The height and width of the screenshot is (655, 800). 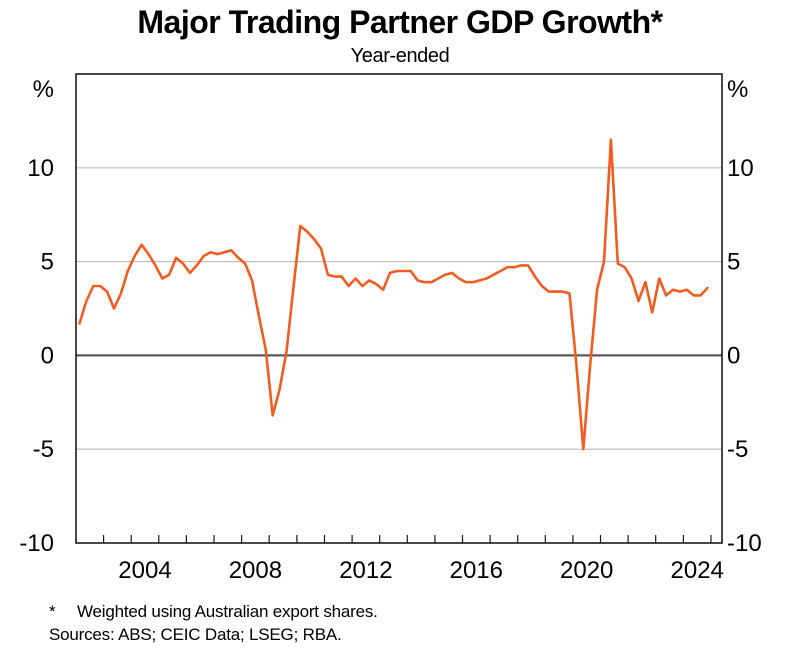 I want to click on footnote-text: Weighted using Australian export shares., so click(x=227, y=611).